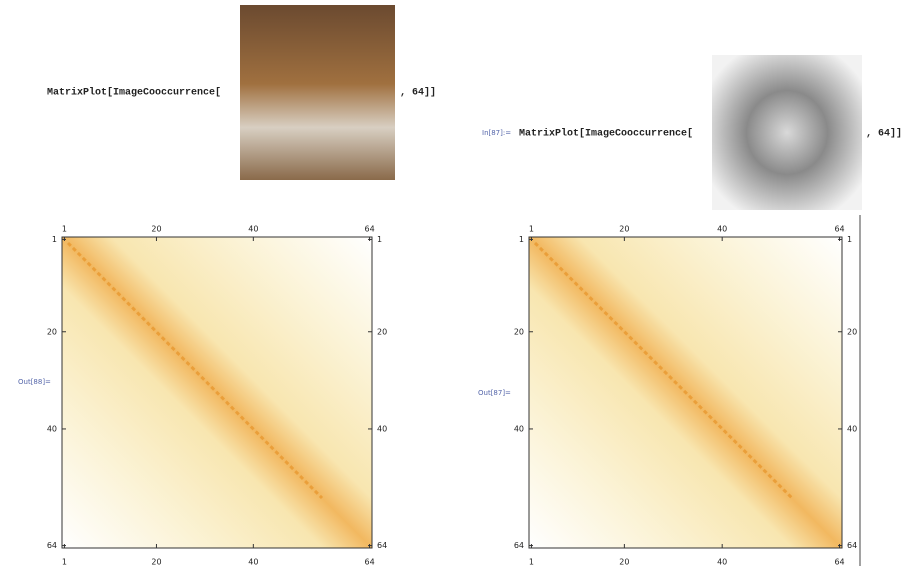  I want to click on portrait-image, so click(787, 132).